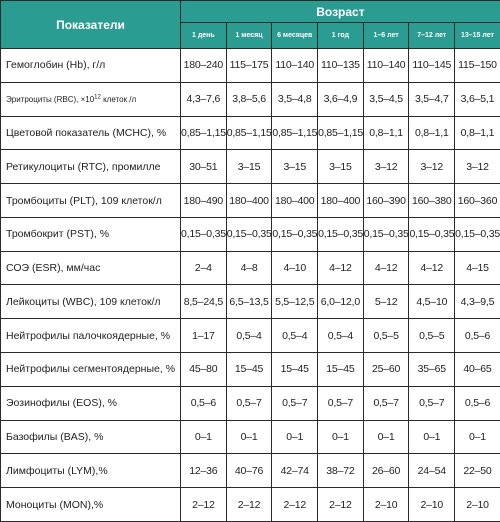 The image size is (500, 522). I want to click on header-age-column: 6 месяцев, so click(295, 35).